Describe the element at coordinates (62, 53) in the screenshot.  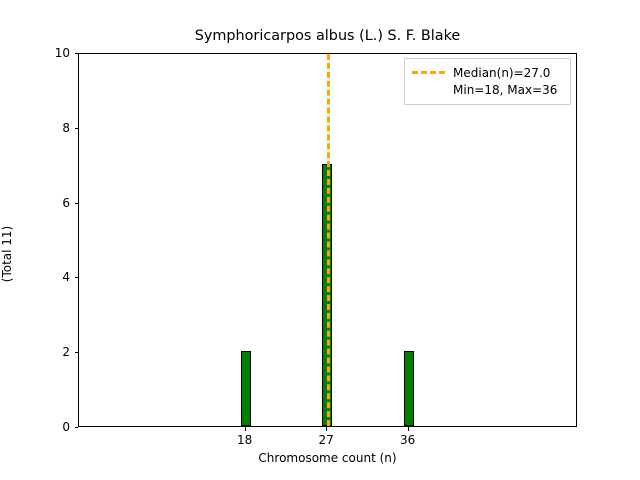
I see `y-tick-label: 10` at that location.